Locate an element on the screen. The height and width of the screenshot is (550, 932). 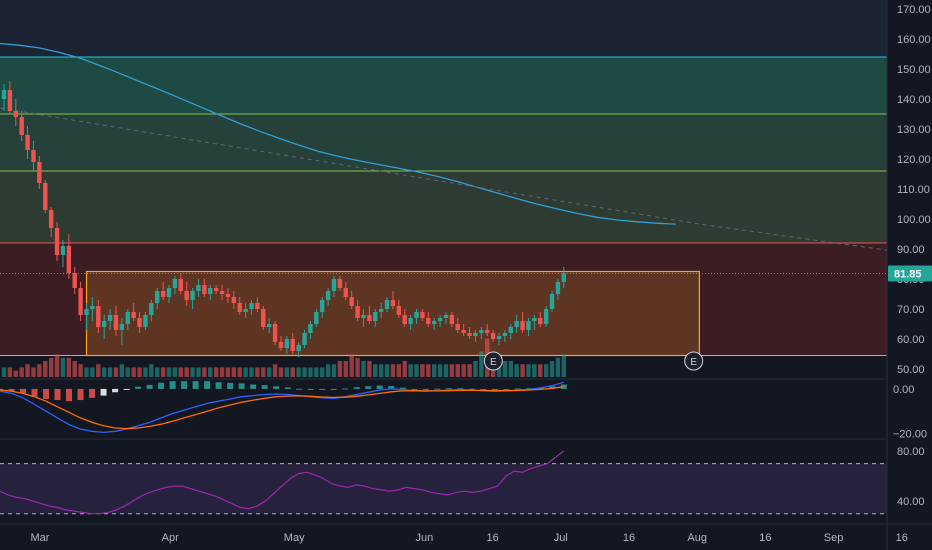
time-axis: Mar Apr May Jun 16 Jul 16 Aug 16 Sep 16 is located at coordinates (466, 533).